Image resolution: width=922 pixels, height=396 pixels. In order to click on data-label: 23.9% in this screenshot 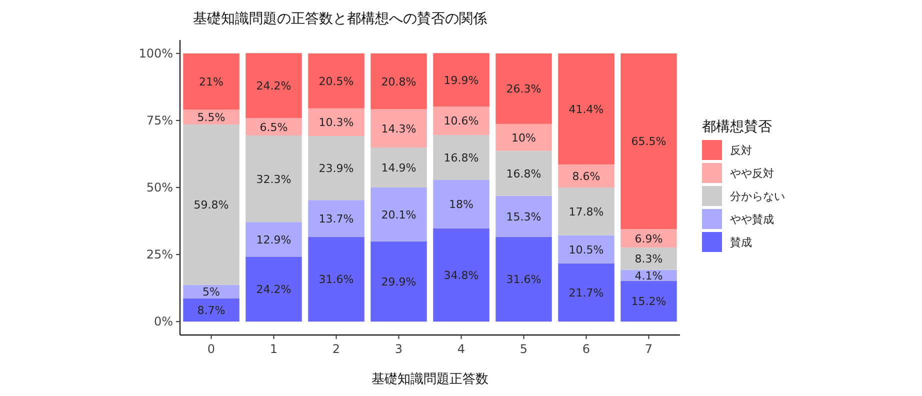, I will do `click(336, 169)`.